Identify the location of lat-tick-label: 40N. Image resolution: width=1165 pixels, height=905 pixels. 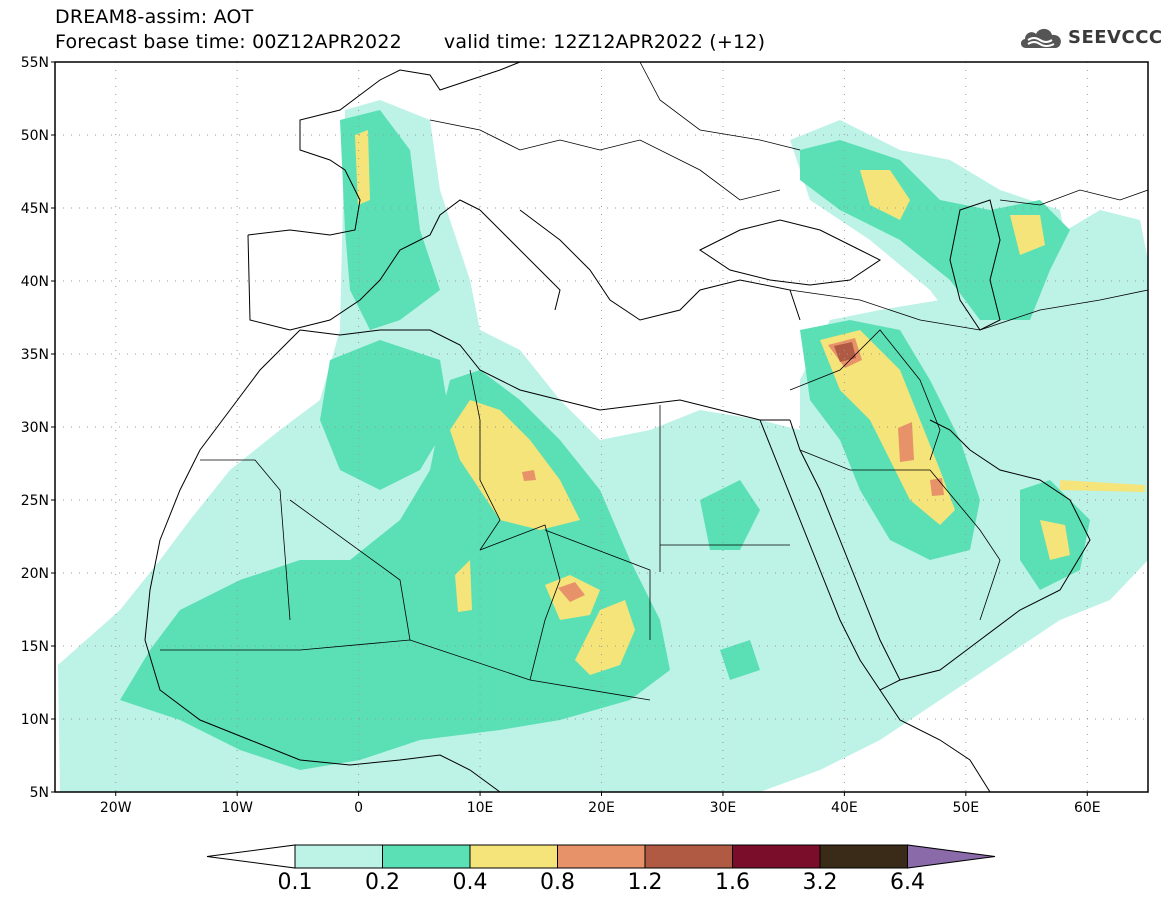
(35, 282).